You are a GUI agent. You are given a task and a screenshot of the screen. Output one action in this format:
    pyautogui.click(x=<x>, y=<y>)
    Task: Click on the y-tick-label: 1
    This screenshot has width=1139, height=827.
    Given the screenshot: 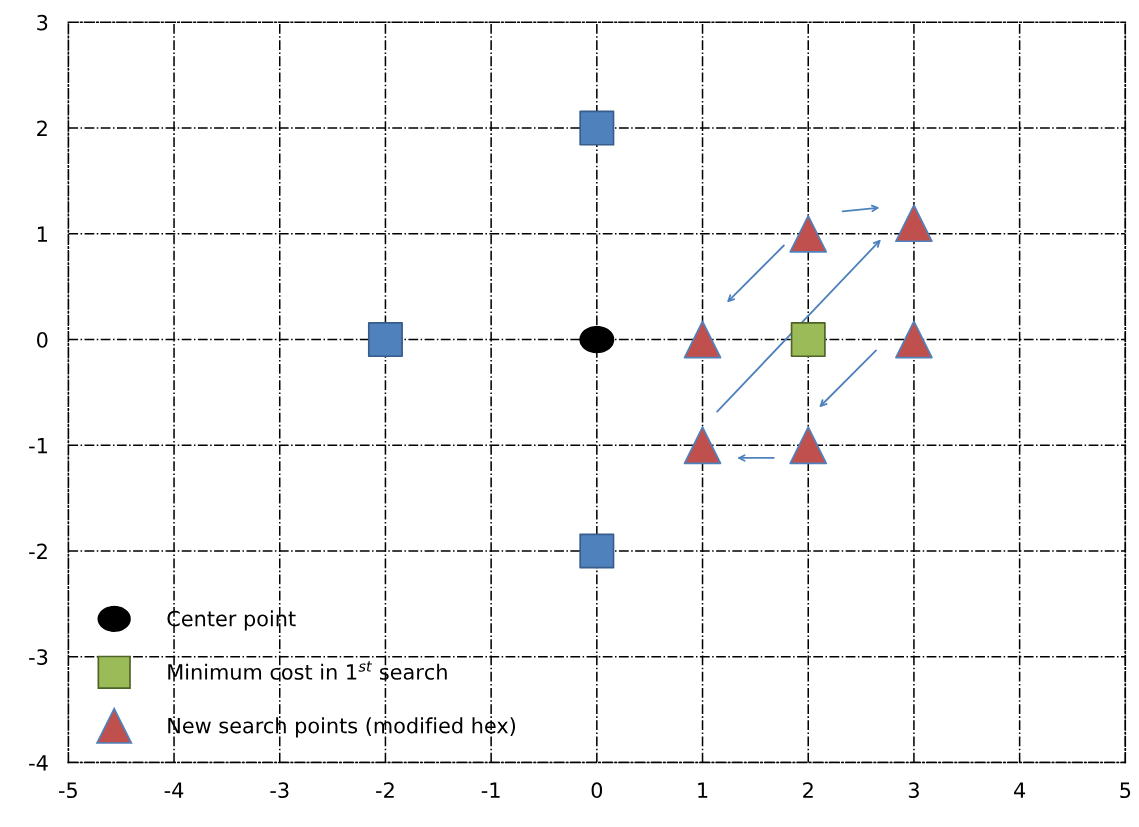 What is the action you would take?
    pyautogui.click(x=42, y=234)
    